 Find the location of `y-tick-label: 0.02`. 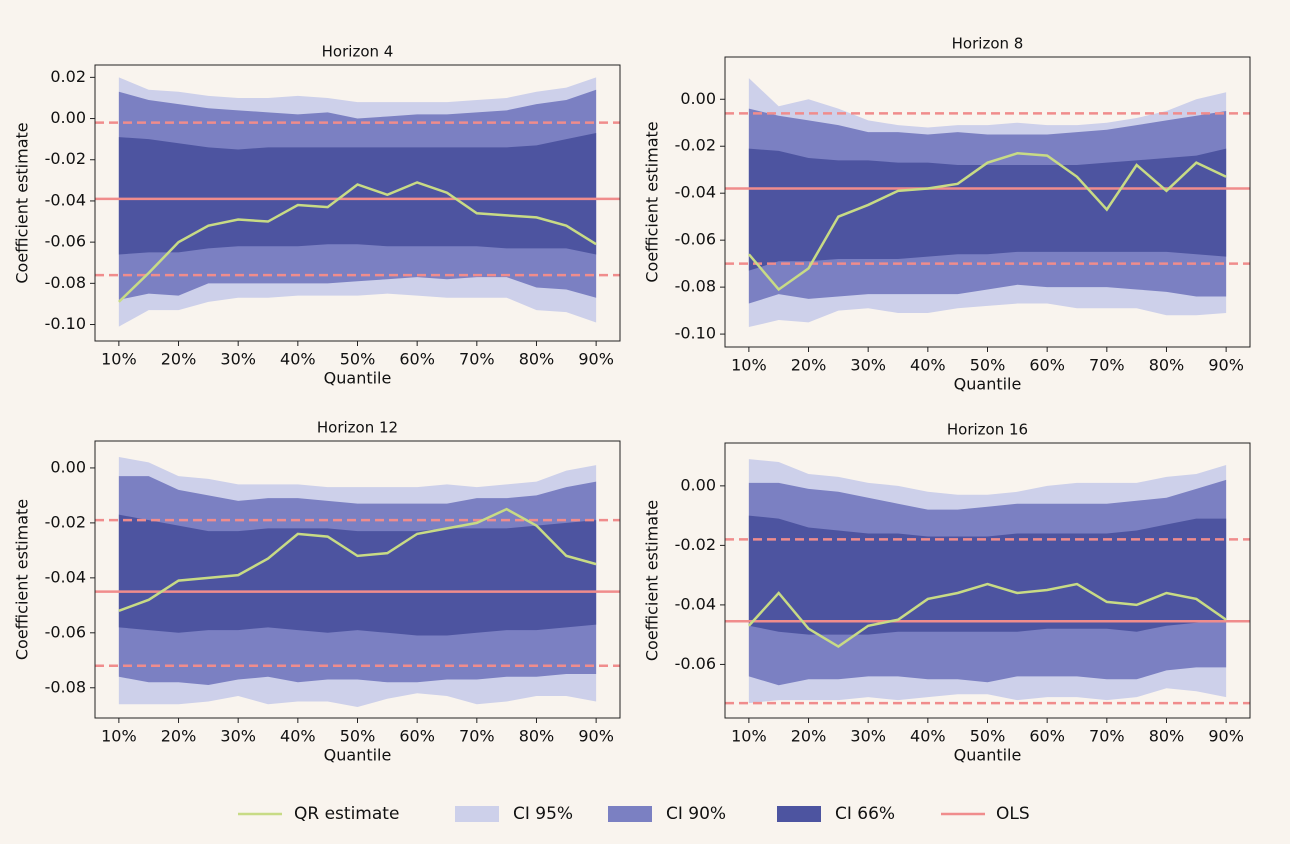

y-tick-label: 0.02 is located at coordinates (68, 76).